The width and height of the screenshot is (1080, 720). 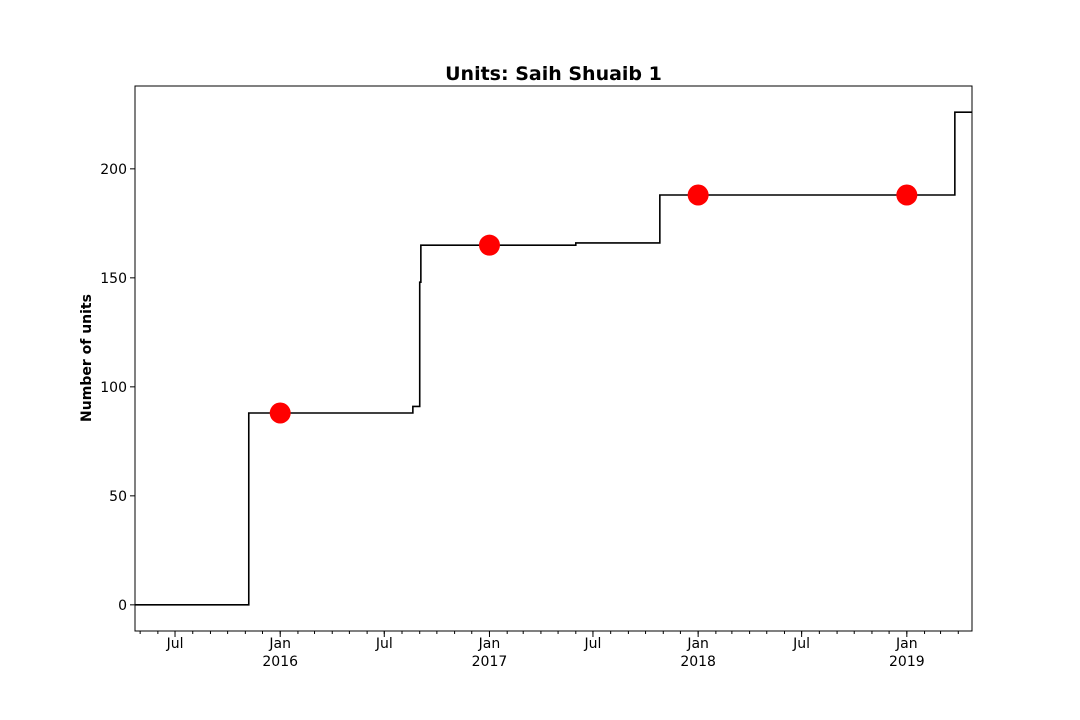 What do you see at coordinates (122, 606) in the screenshot?
I see `y-tick-label: 0` at bounding box center [122, 606].